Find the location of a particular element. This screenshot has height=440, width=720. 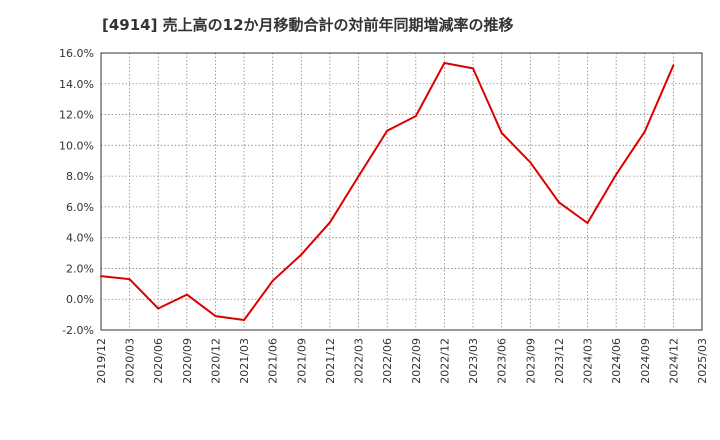

x-tick-label: 2021/03 is located at coordinates (244, 361).